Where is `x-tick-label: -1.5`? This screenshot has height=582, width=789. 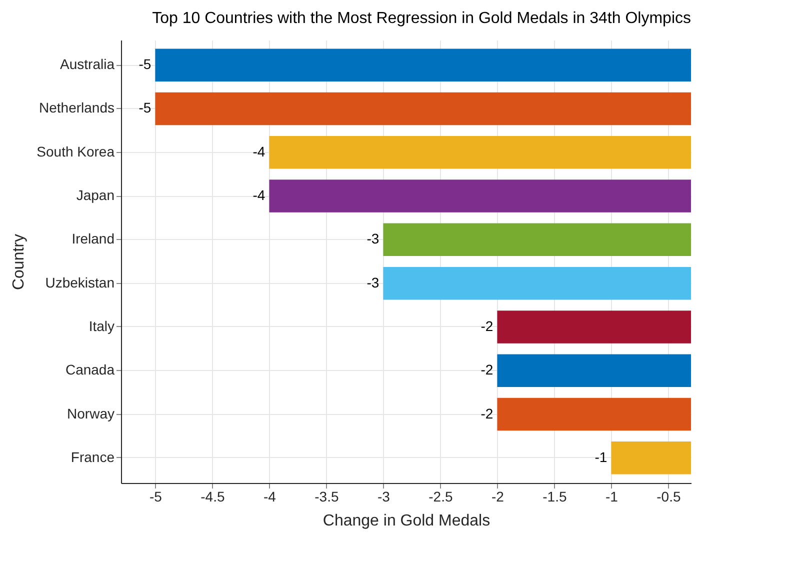
x-tick-label: -1.5 is located at coordinates (554, 496).